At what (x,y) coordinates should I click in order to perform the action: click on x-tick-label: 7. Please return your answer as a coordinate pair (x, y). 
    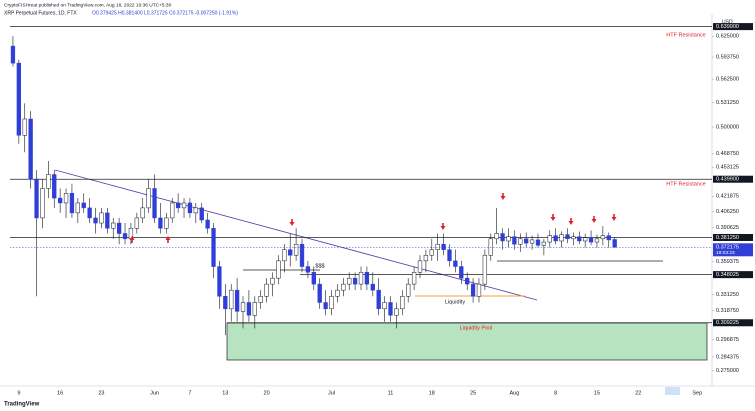
    Looking at the image, I should click on (189, 393).